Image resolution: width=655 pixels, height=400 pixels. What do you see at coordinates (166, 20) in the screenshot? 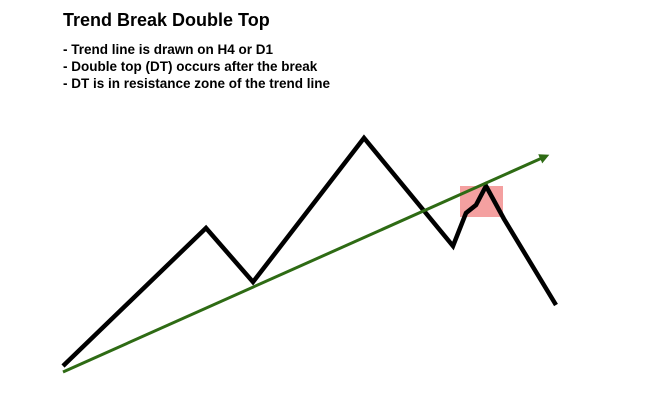
I see `diagram-title: Trend Break Double Top` at bounding box center [166, 20].